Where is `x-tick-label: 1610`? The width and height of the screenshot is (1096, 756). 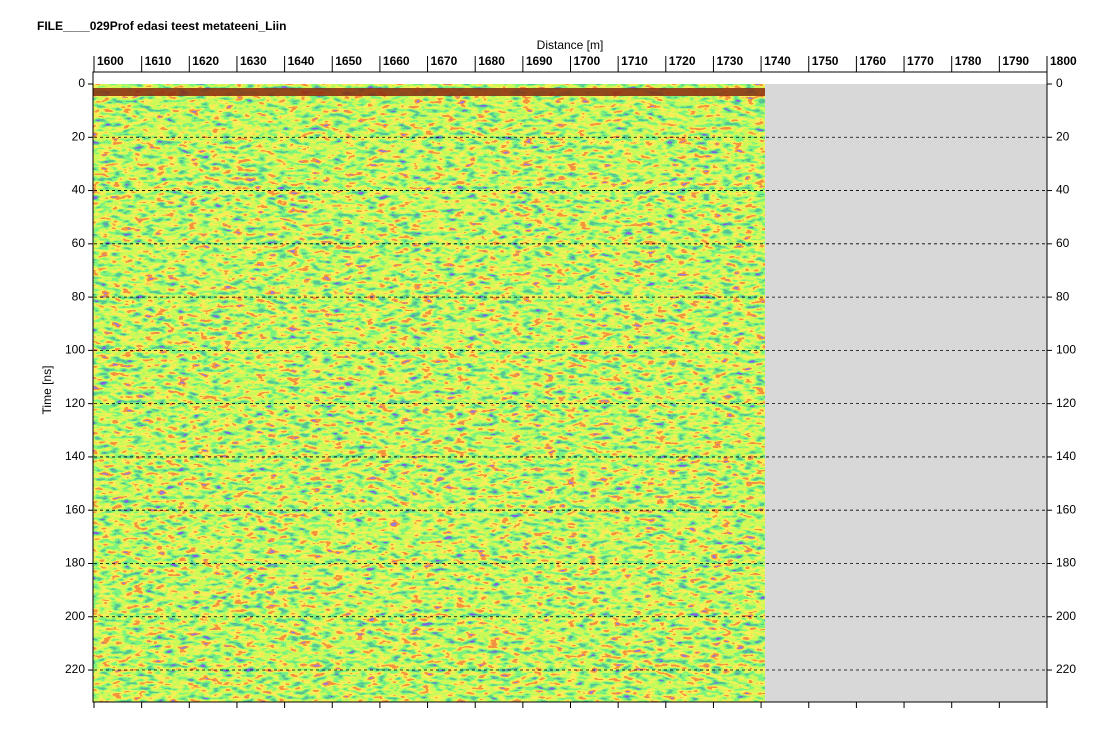 x-tick-label: 1610 is located at coordinates (158, 61).